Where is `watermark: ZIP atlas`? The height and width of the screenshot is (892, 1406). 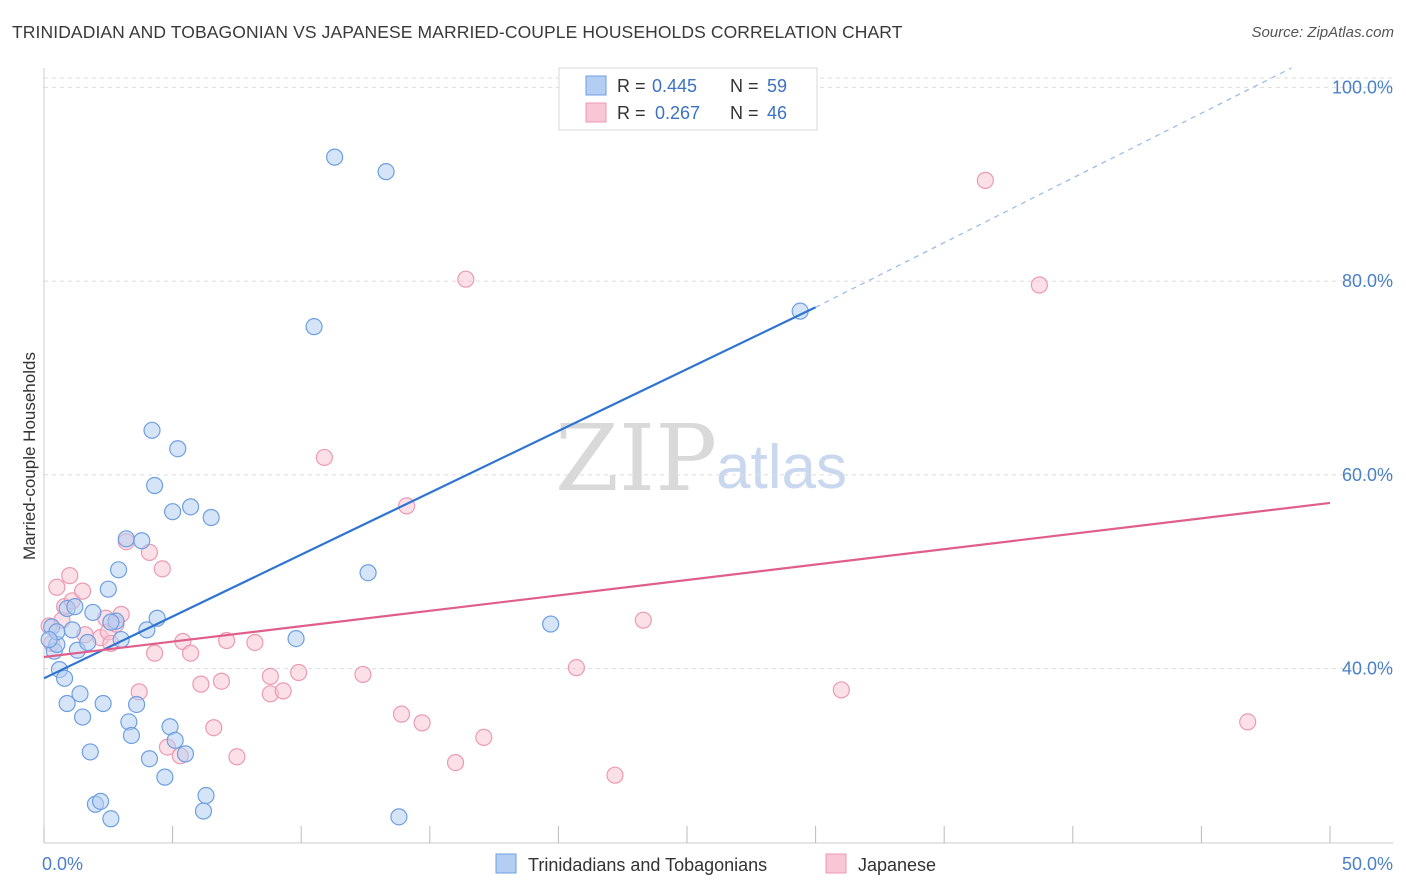
watermark: ZIP atlas is located at coordinates (701, 458).